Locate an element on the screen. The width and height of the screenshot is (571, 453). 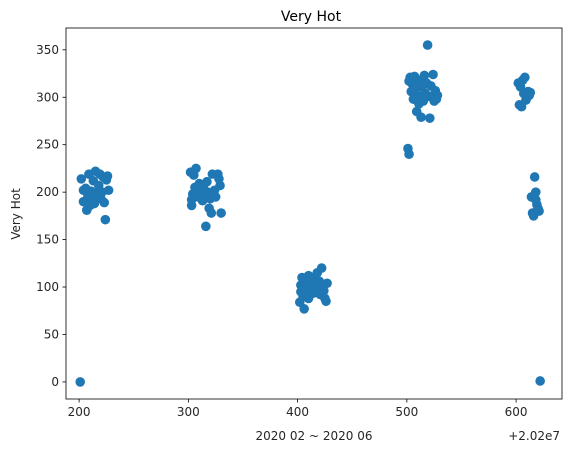
y-tick-label: 200 is located at coordinates (47, 192).